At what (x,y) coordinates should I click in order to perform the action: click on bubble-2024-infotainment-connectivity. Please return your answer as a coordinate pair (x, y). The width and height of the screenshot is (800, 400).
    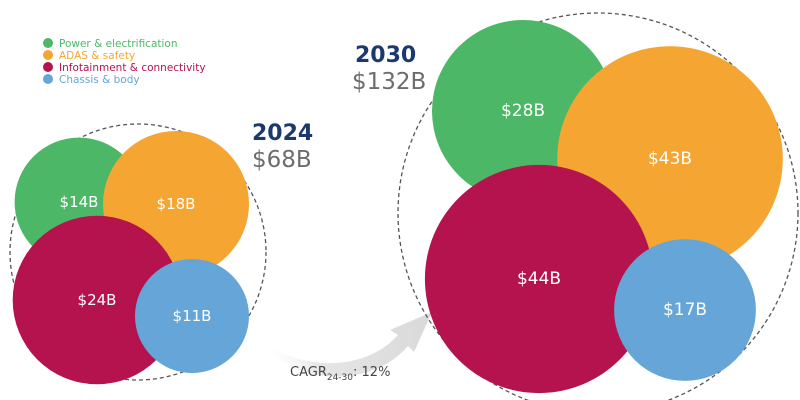
    Looking at the image, I should click on (97, 300).